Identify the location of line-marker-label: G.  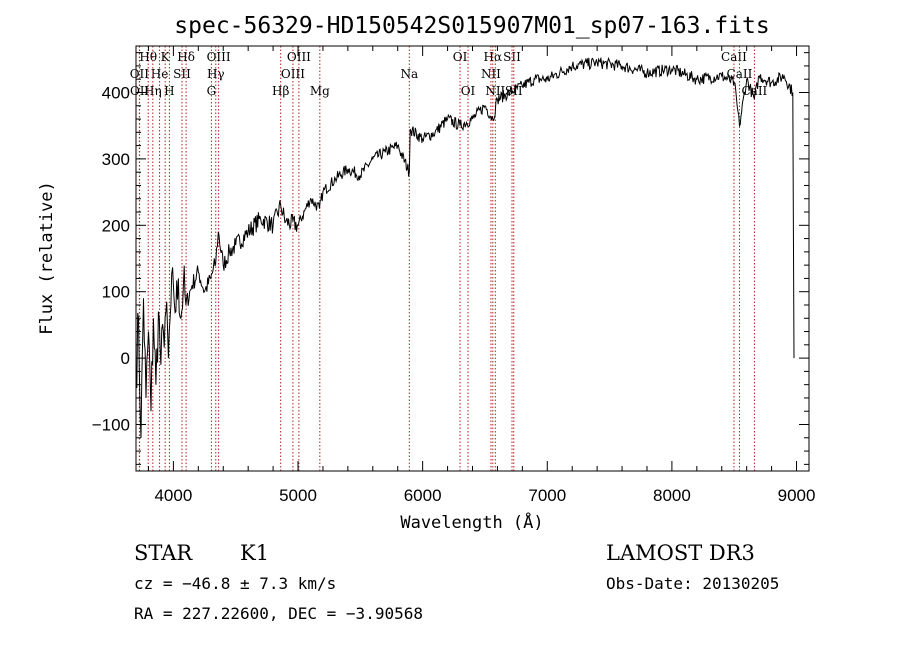
(212, 91).